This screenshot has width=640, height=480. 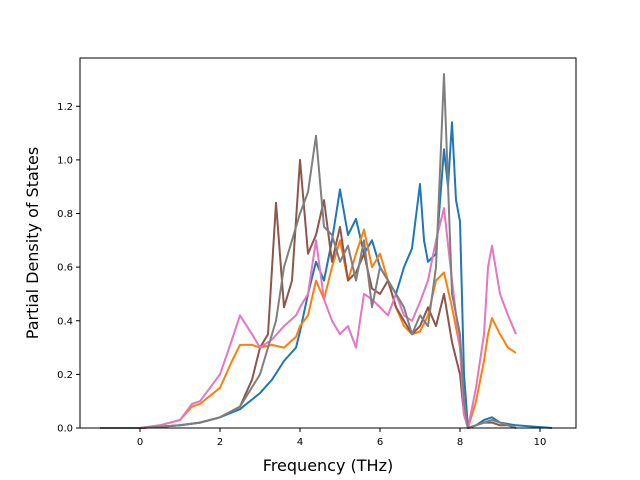 I want to click on x-tick-label: 8, so click(x=460, y=442).